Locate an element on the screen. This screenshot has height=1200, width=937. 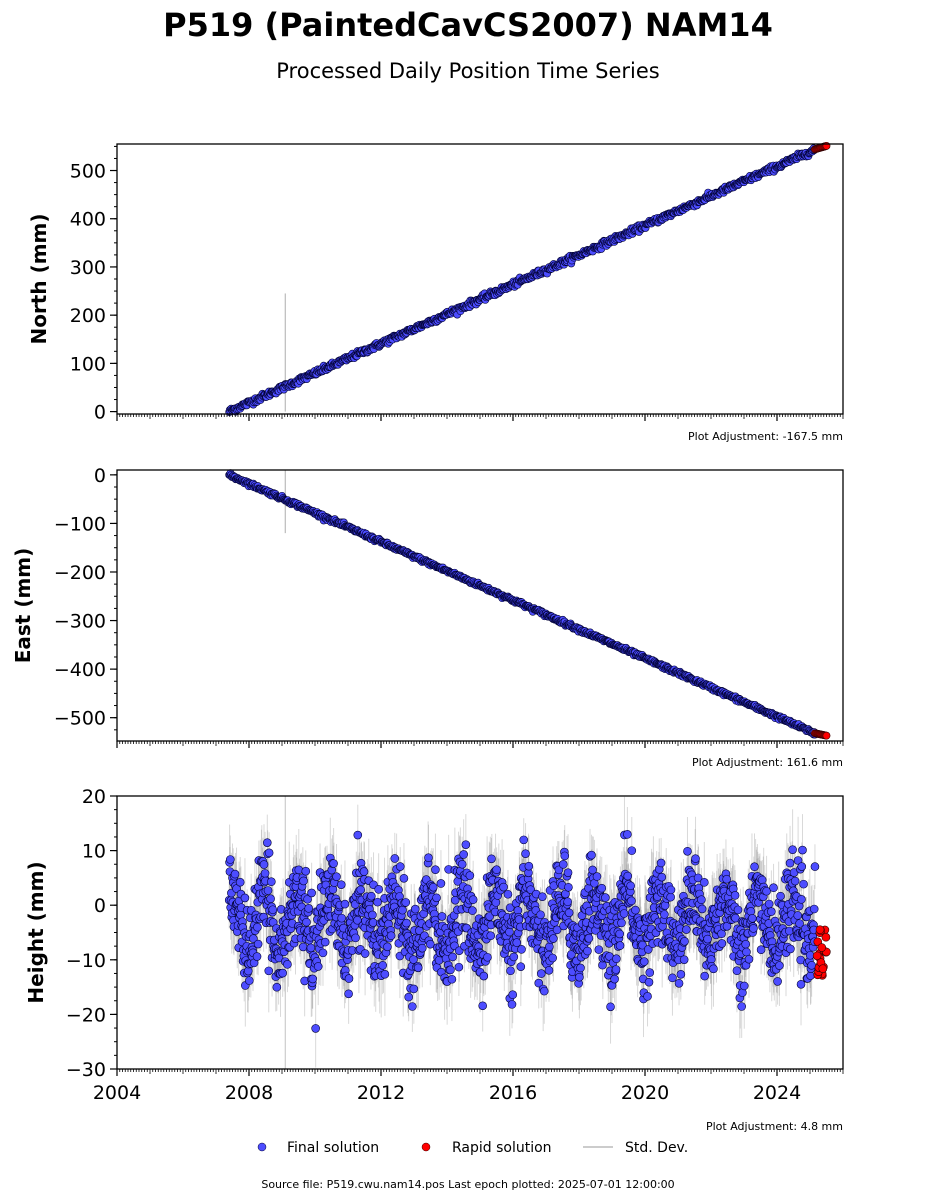
plot-adjustment-note: Plot Adjustment: 161.6 mm is located at coordinates (767, 762).